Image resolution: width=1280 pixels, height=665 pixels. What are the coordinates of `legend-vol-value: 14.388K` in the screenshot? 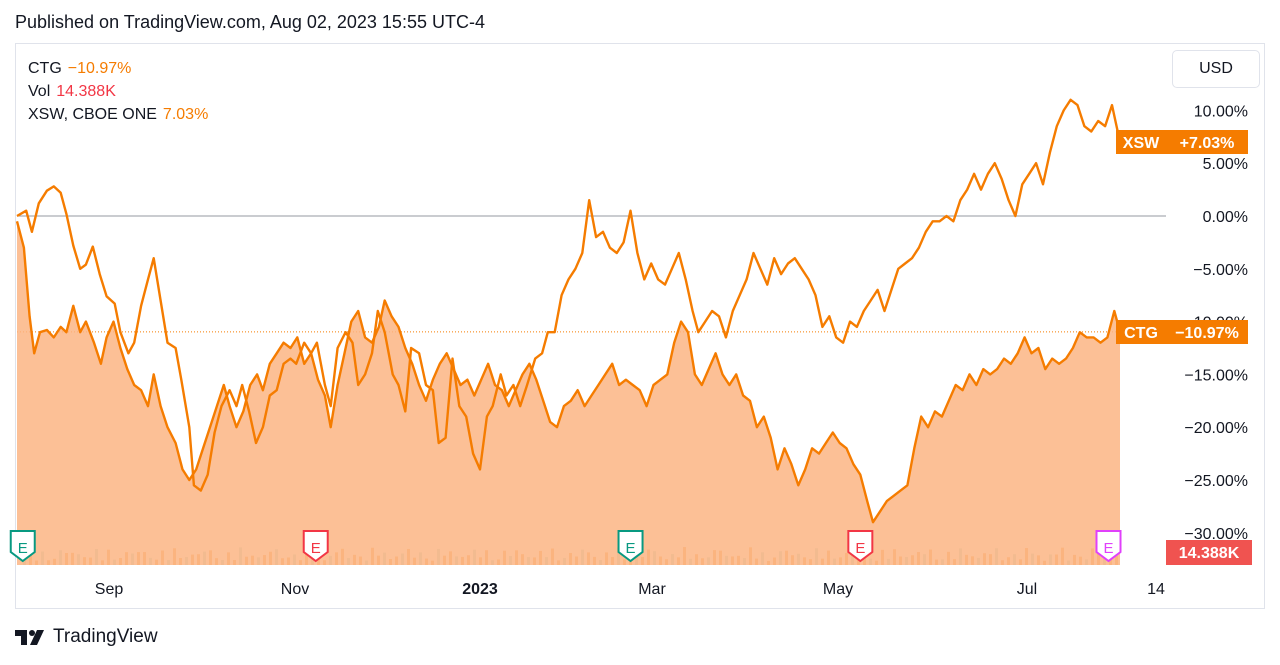 It's located at (86, 91).